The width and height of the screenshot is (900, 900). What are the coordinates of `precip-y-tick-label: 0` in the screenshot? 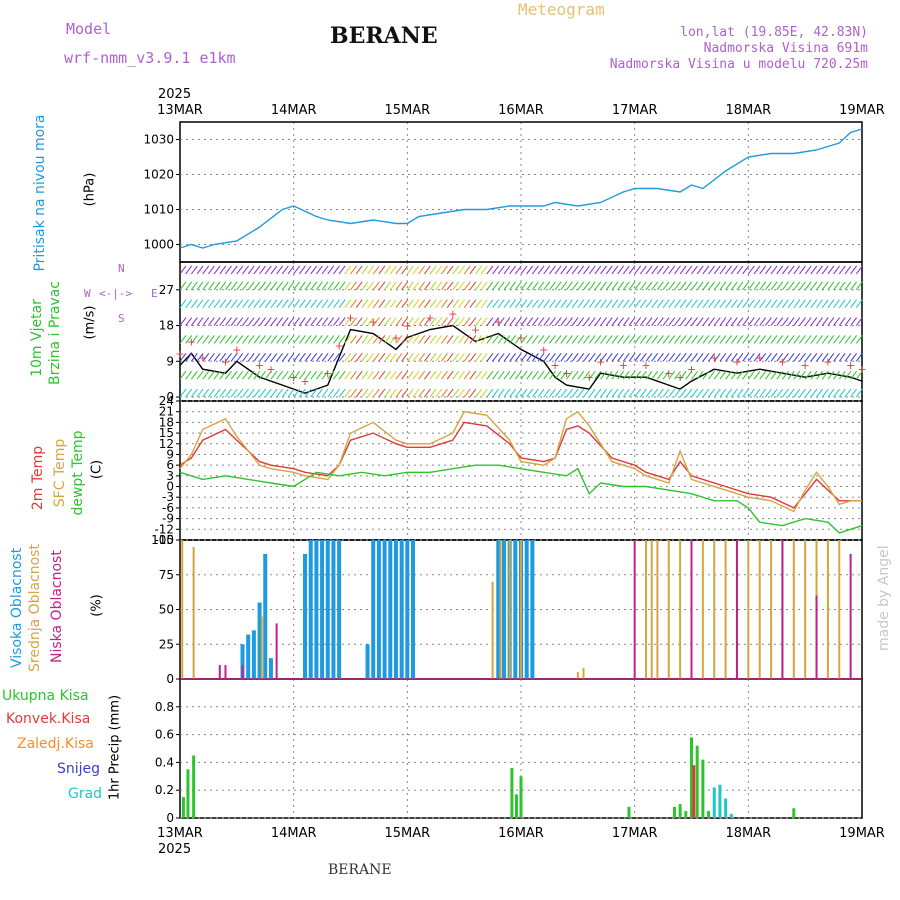 It's located at (170, 818).